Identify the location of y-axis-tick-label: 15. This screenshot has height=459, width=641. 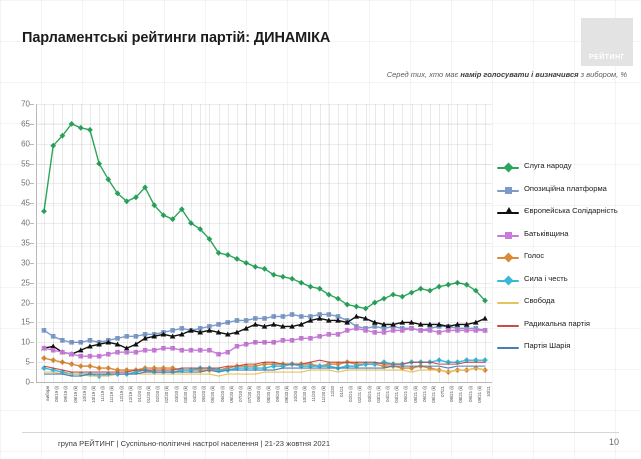
(25, 322).